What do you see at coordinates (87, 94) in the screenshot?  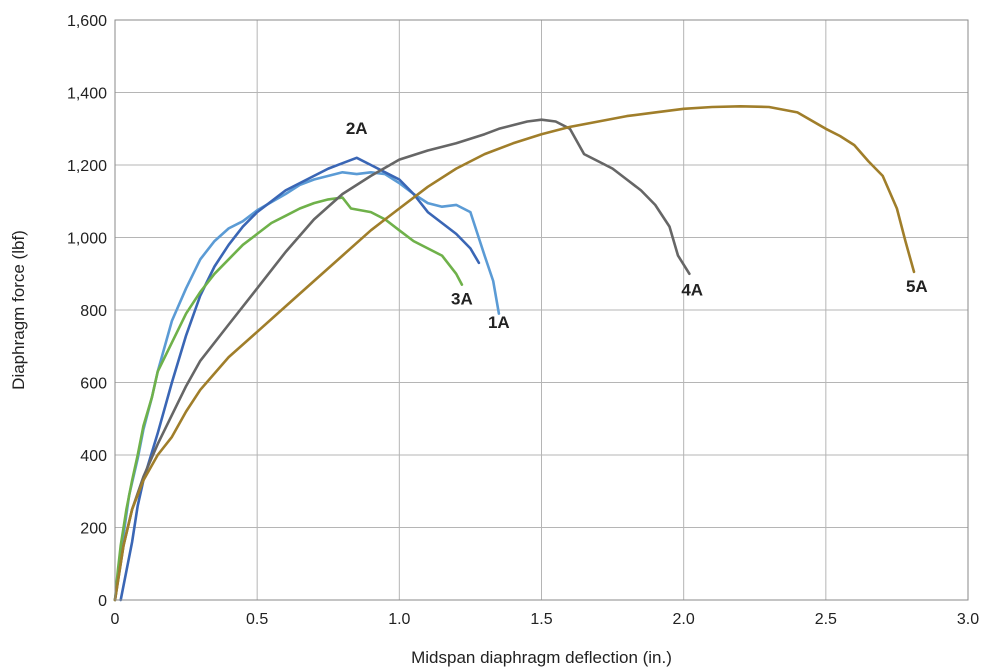 I see `y-tick-label-7: 1,400` at bounding box center [87, 94].